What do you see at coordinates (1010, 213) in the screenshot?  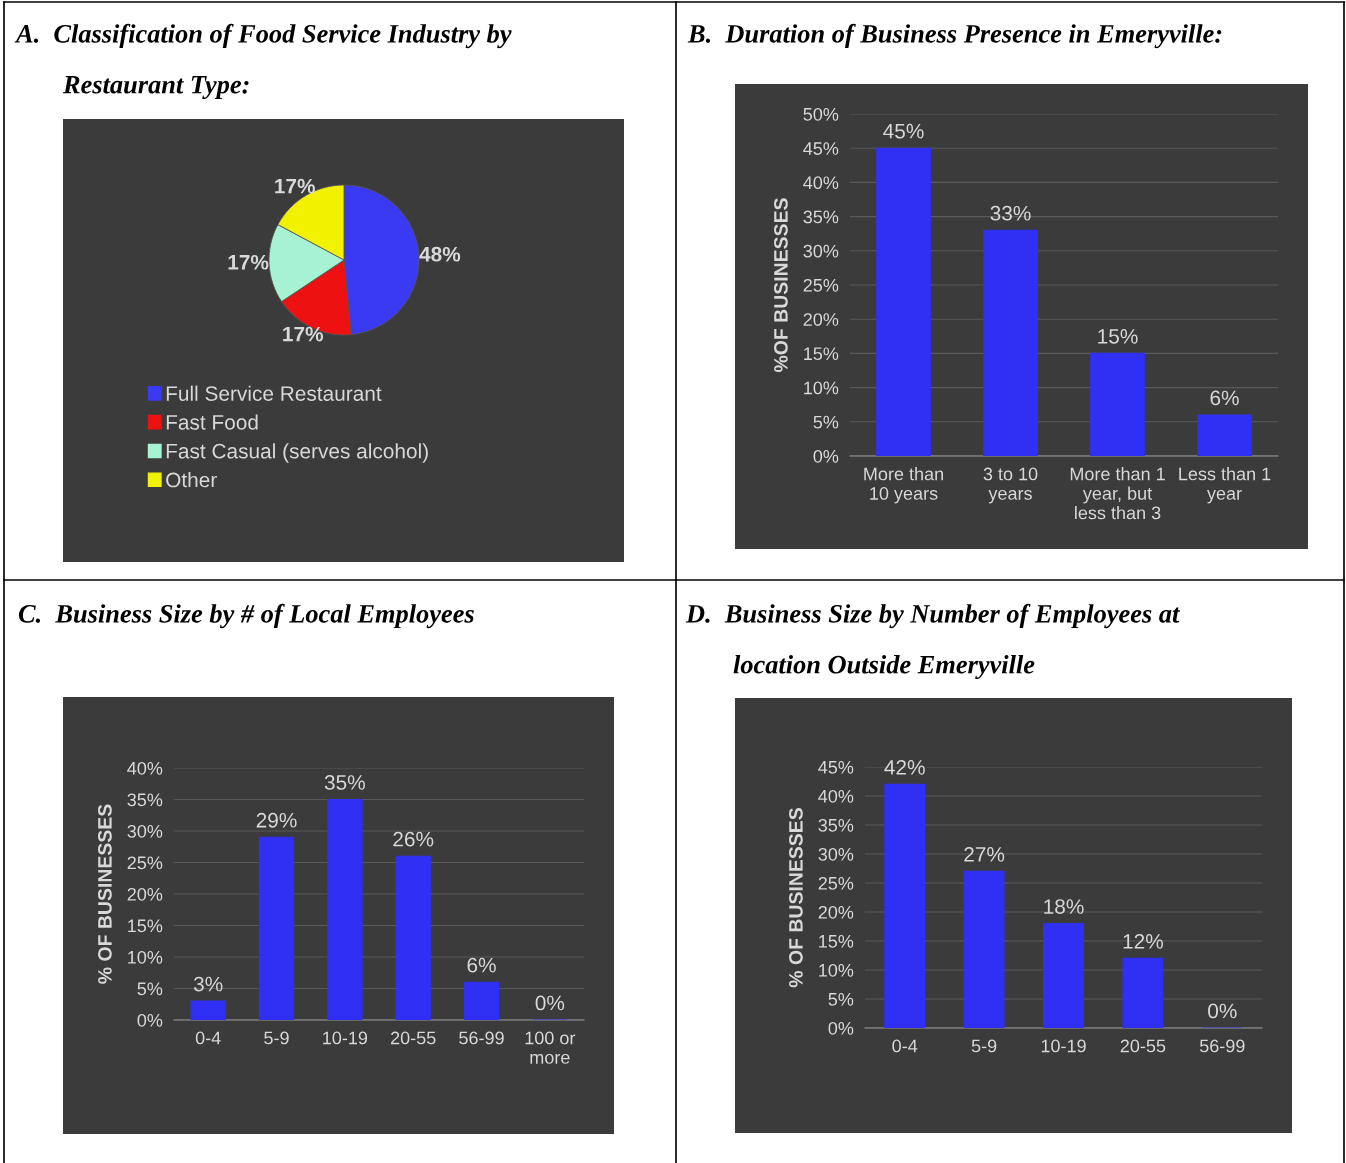 I see `data-label: 33%` at bounding box center [1010, 213].